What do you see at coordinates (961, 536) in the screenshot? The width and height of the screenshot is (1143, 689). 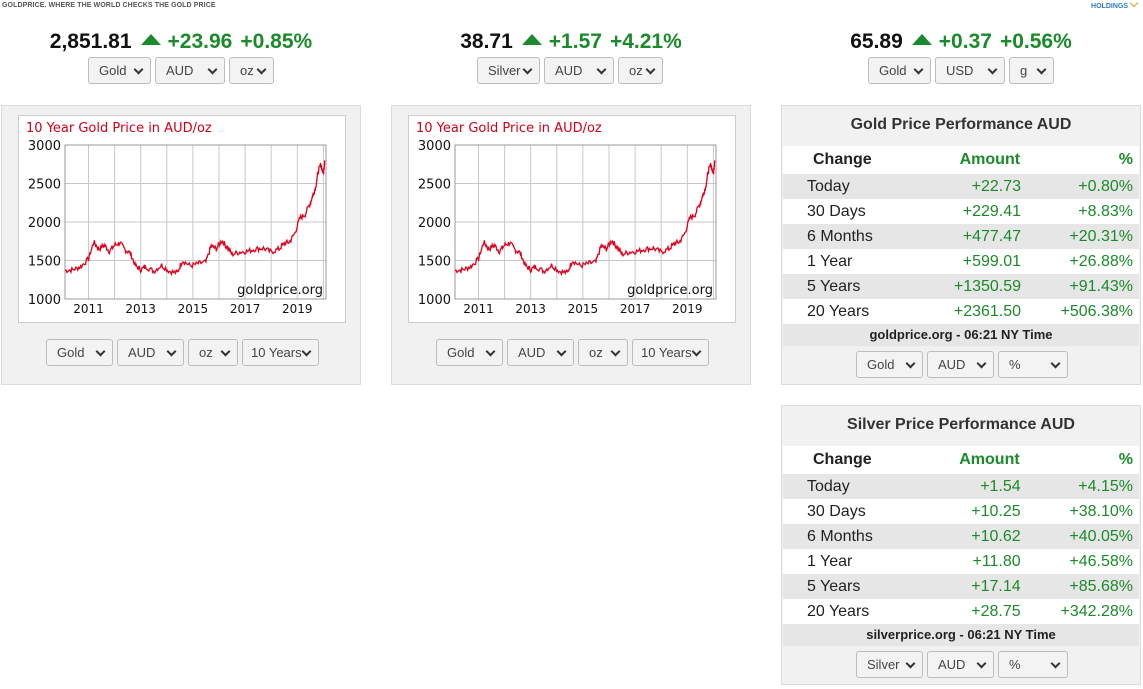 I see `table-row: 6 Months +10.62 +40.05%` at bounding box center [961, 536].